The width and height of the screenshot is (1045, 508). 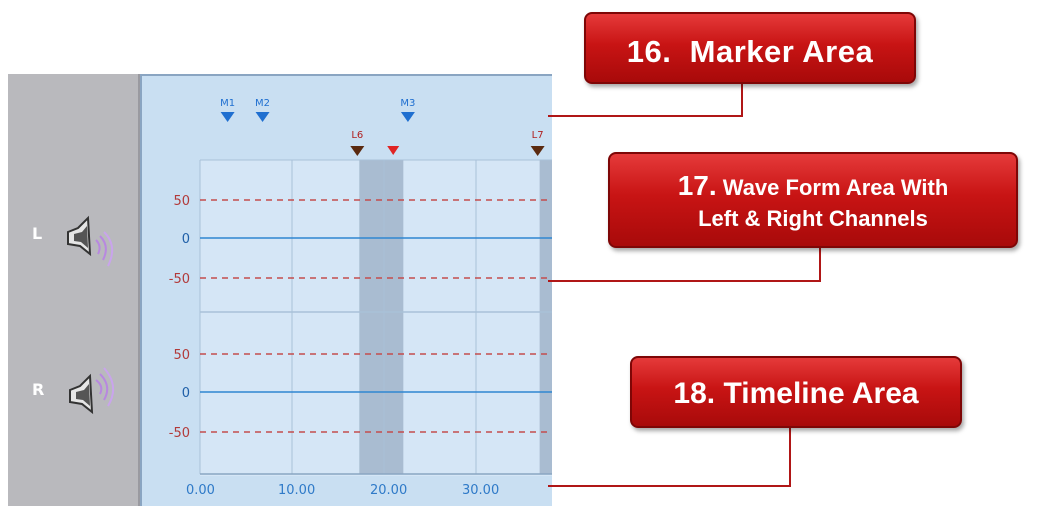 I want to click on loop-marker-label: L7, so click(x=538, y=135).